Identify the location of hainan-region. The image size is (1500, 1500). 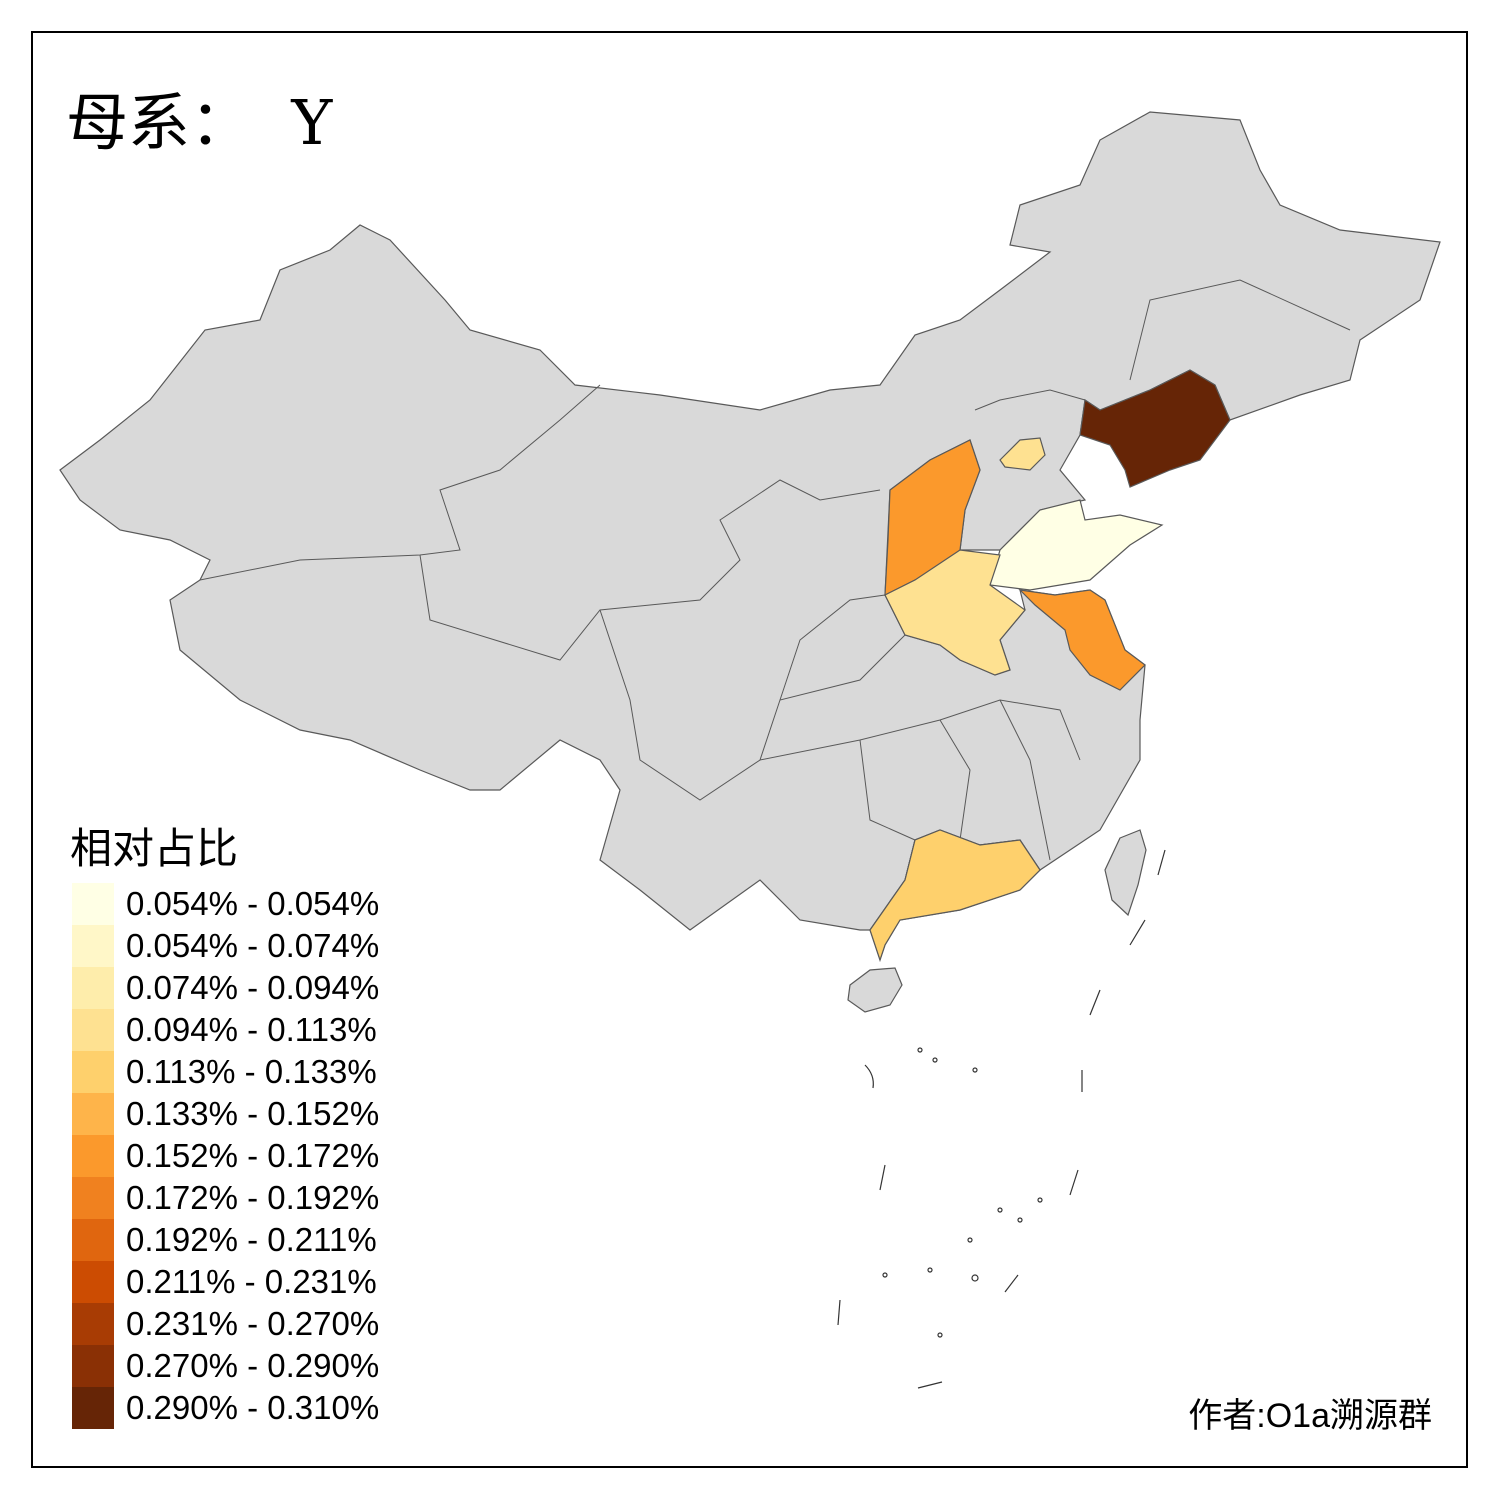
(875, 990).